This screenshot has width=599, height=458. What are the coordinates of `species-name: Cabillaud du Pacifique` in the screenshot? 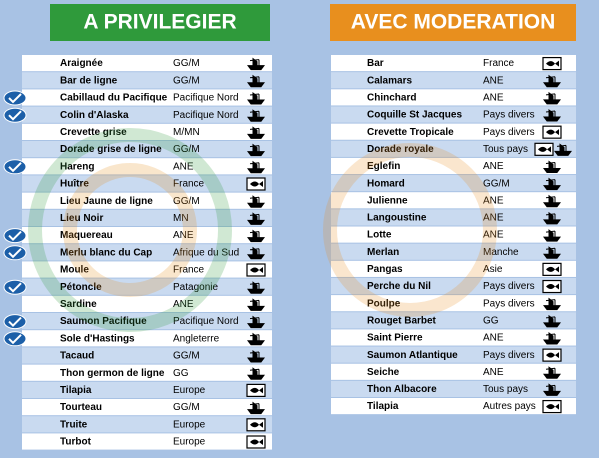 It's located at (114, 98).